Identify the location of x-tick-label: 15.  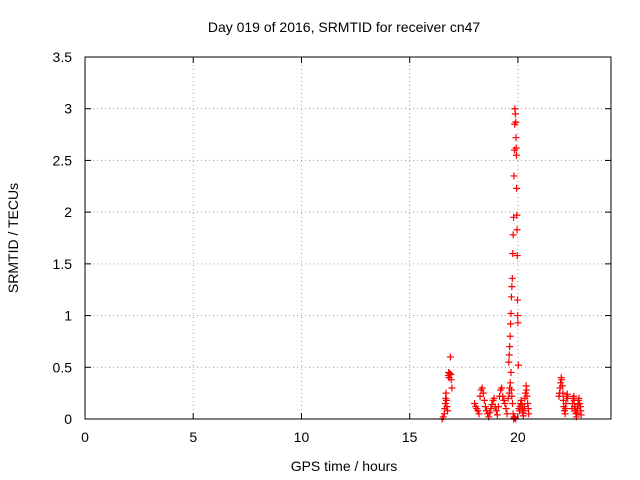
(410, 437).